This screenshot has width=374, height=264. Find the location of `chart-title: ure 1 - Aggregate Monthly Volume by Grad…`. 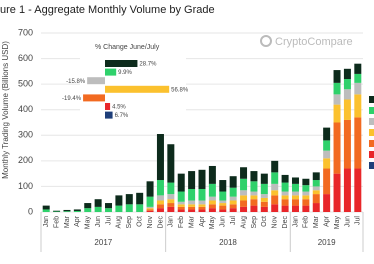

chart-title: ure 1 - Aggregate Monthly Volume by Grad… is located at coordinates (107, 10).